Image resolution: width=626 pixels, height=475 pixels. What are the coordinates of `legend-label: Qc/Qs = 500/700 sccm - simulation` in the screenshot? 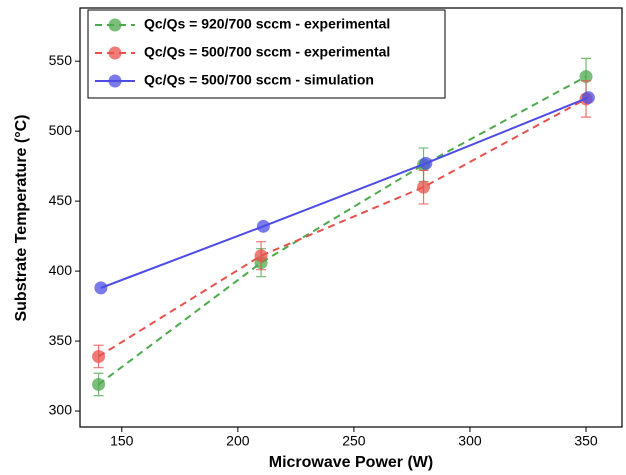 It's located at (259, 80).